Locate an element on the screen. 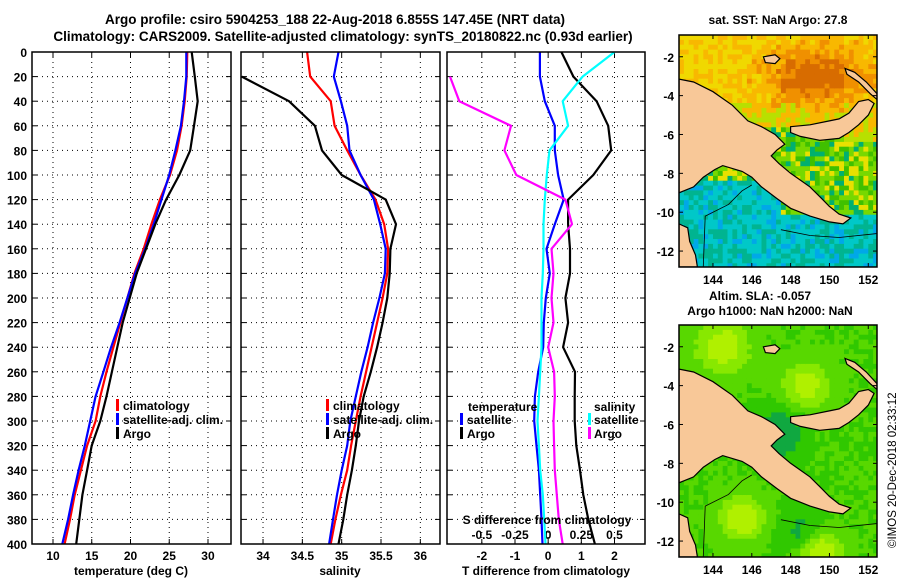 This screenshot has width=900, height=580. contour-line is located at coordinates (828, 523).